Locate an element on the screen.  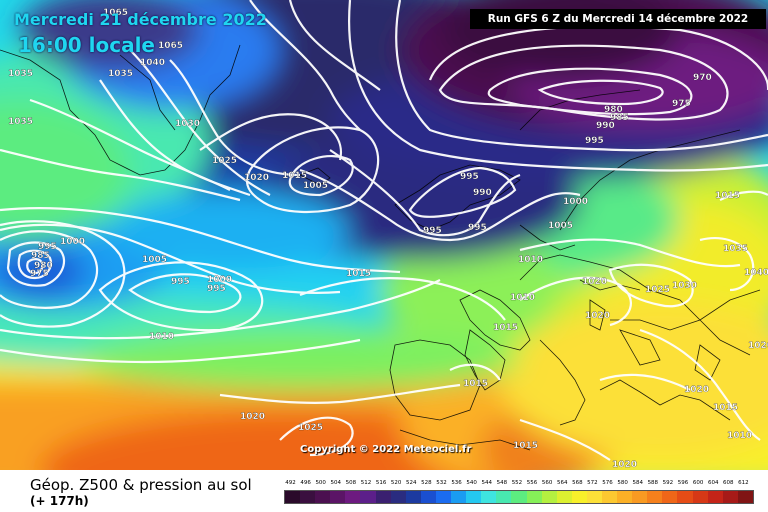
isobar-label: 1040 is located at coordinates (756, 273).